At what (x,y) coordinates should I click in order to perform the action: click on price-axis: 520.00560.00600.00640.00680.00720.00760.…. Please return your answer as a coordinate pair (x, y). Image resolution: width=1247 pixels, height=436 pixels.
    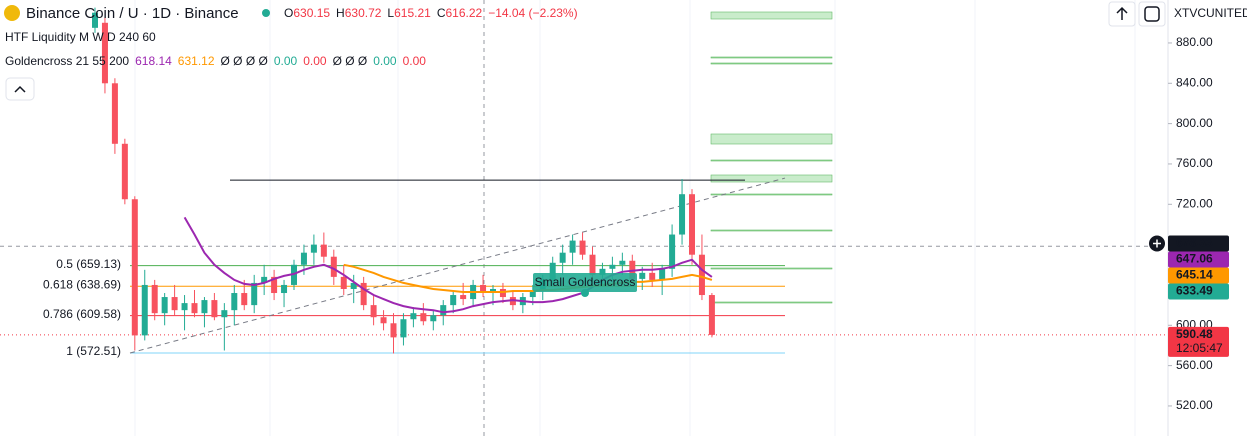
    Looking at the image, I should click on (1189, 223).